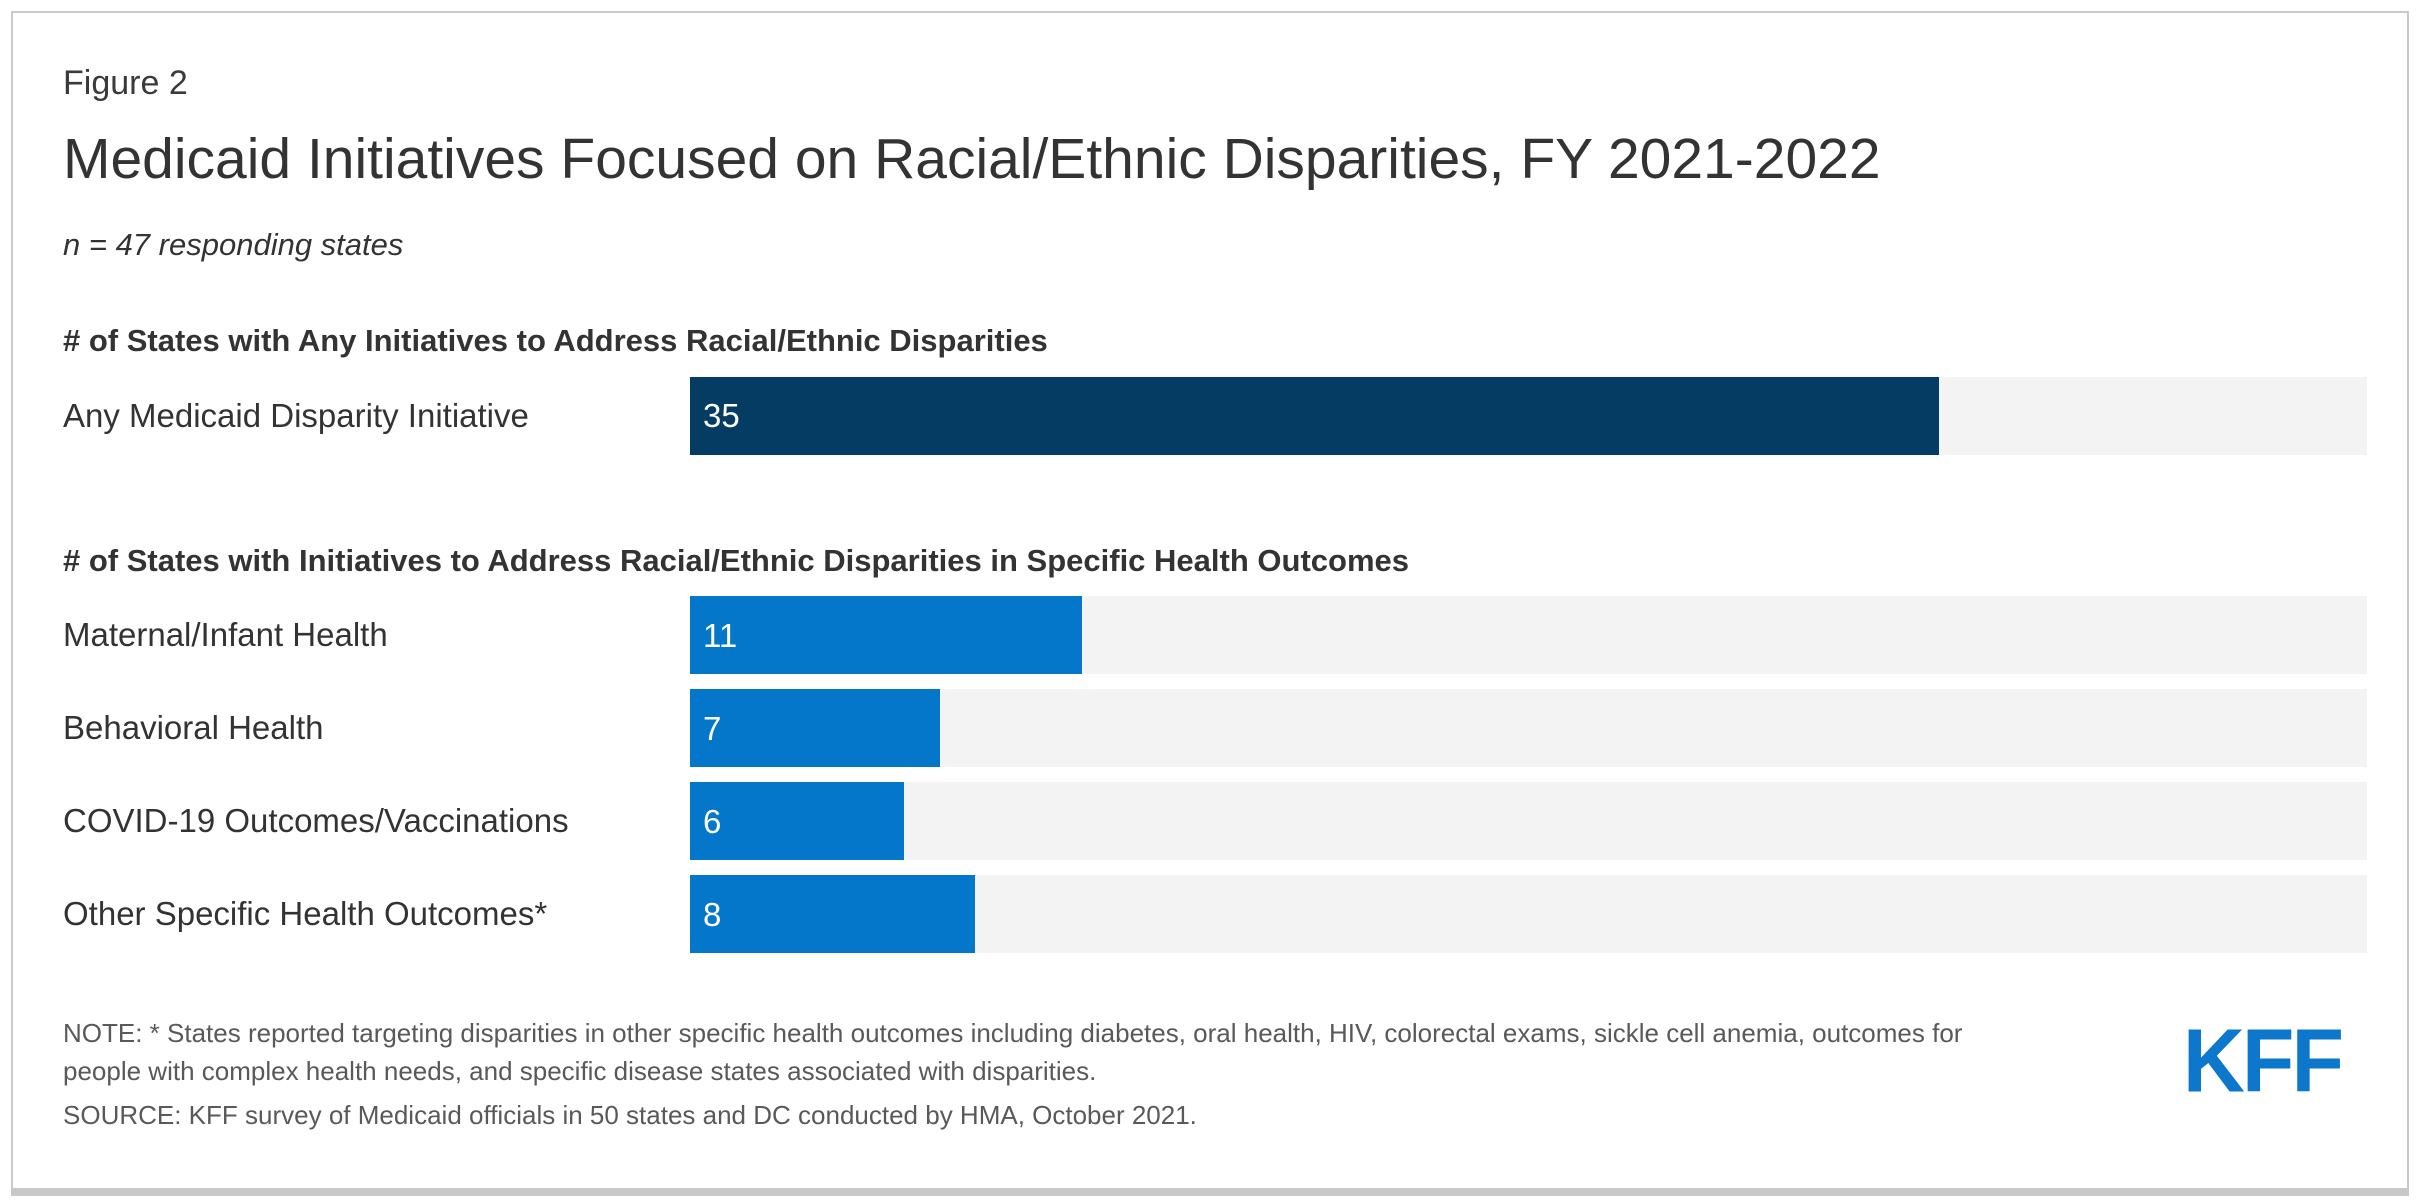 Image resolution: width=2420 pixels, height=1202 pixels. What do you see at coordinates (233, 245) in the screenshot?
I see `chart-subtitle: n = 47 responding states` at bounding box center [233, 245].